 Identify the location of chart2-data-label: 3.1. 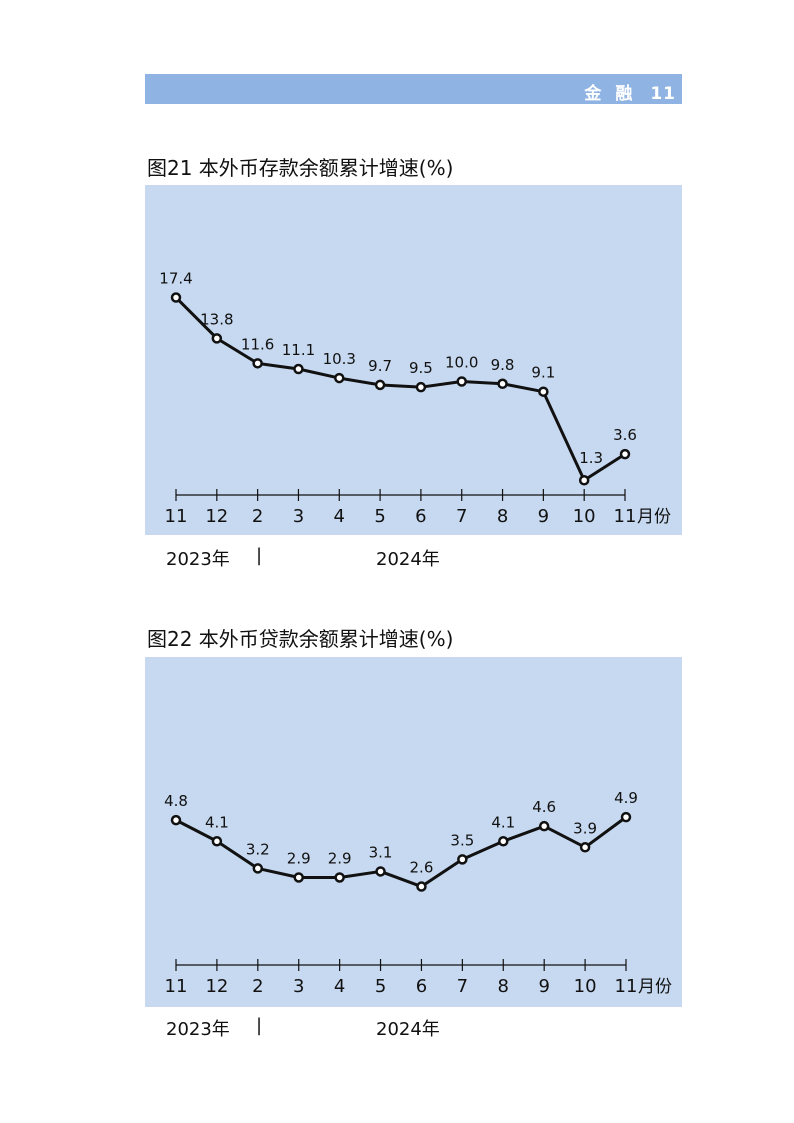
(381, 852).